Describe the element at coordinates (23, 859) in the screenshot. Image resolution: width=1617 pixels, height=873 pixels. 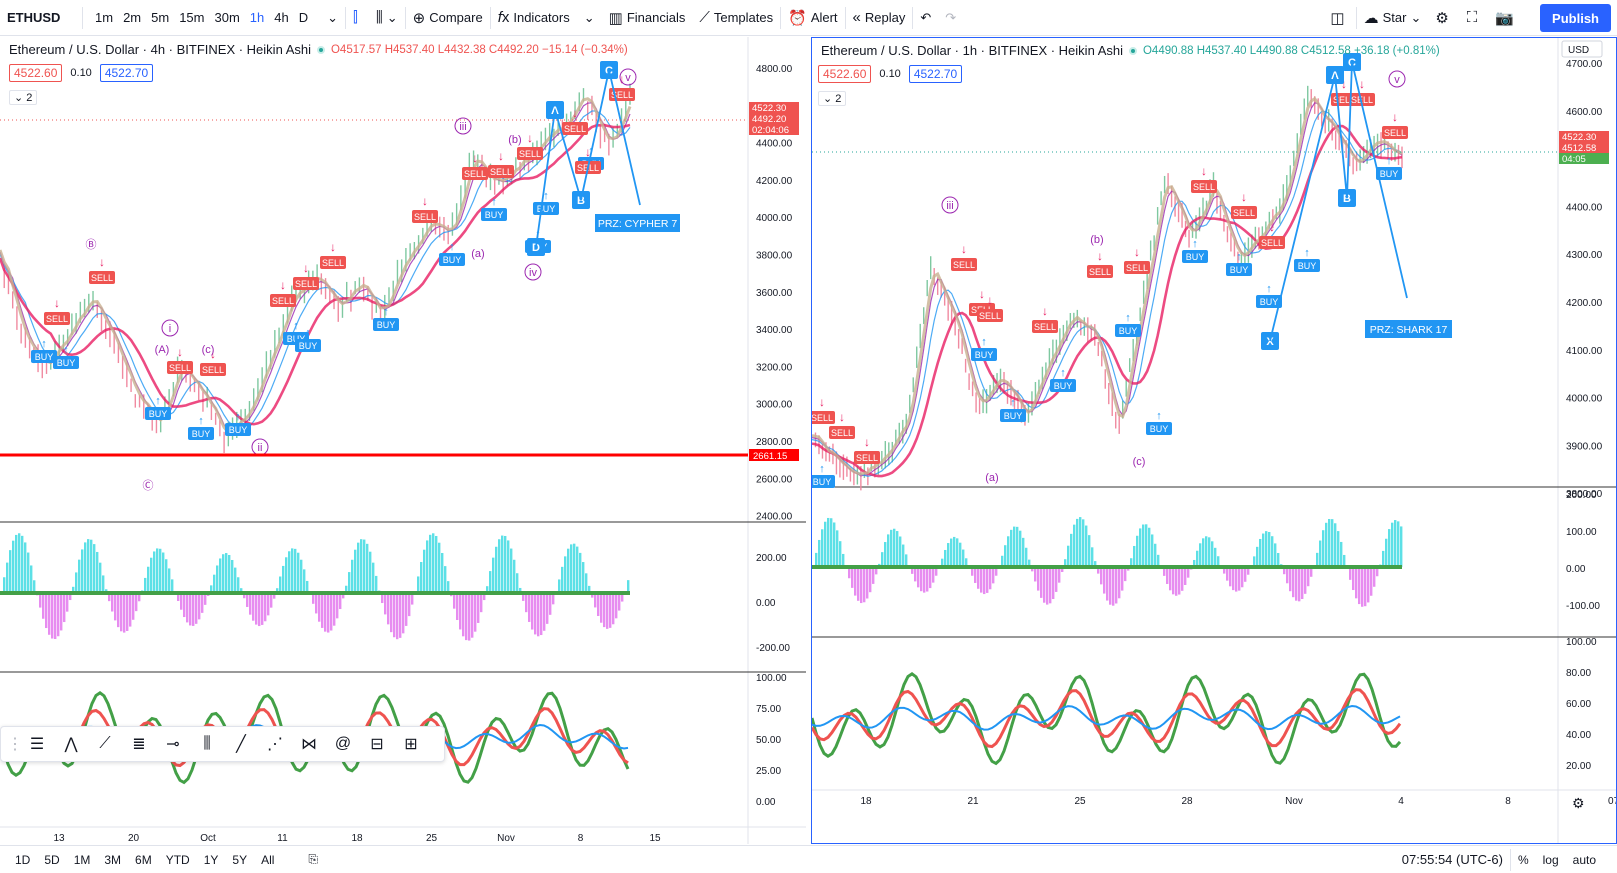
I see `range-1d: 1D` at that location.